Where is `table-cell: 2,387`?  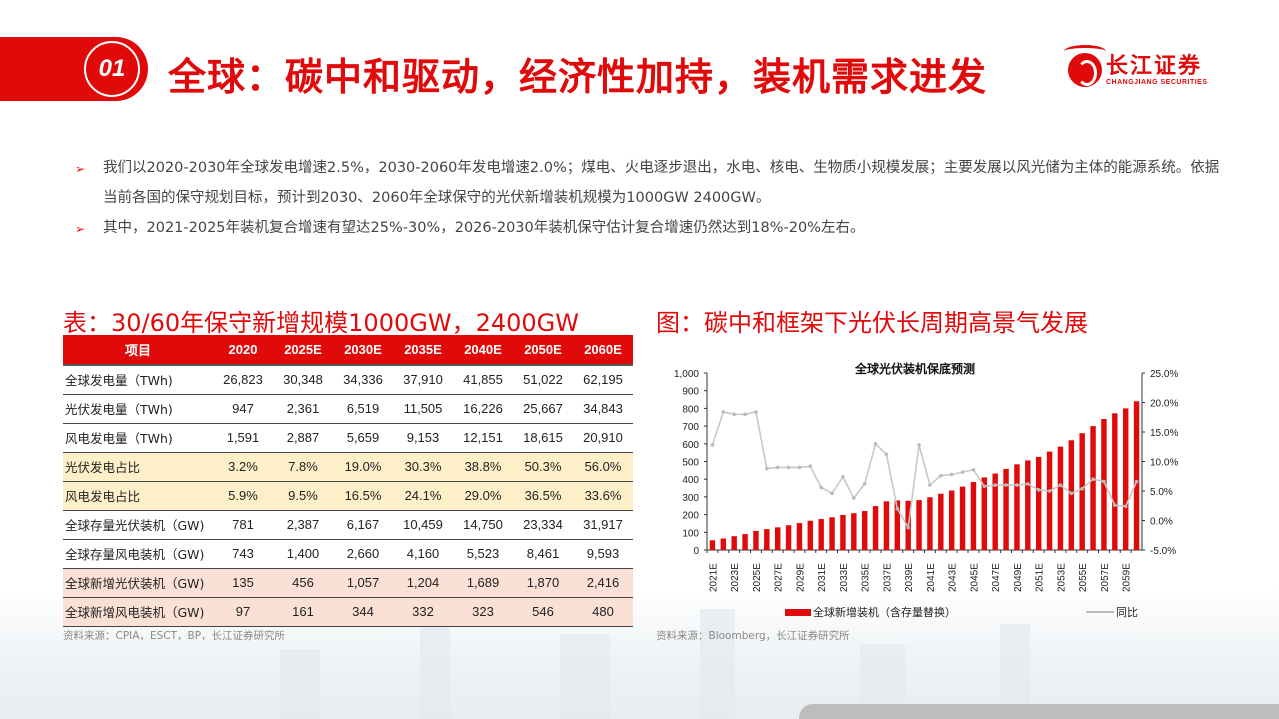 table-cell: 2,387 is located at coordinates (303, 525).